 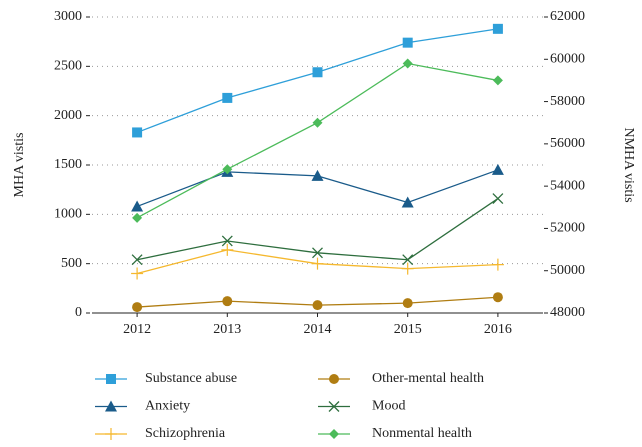 What do you see at coordinates (628, 164) in the screenshot?
I see `y2-axis-label: NMHA vistis` at bounding box center [628, 164].